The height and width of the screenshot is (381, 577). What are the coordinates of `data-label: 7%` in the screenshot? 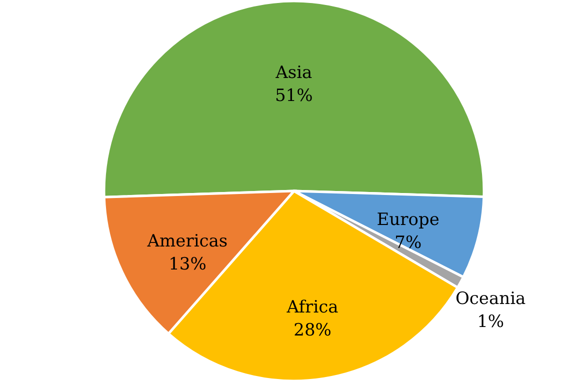 It's located at (408, 243).